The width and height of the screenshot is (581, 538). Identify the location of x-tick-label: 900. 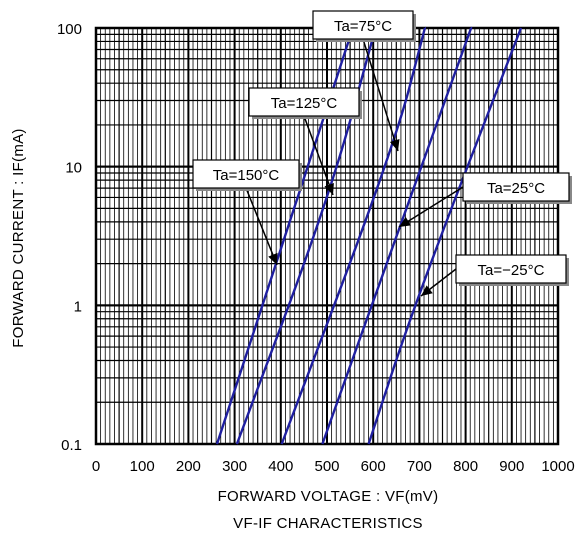
(511, 466).